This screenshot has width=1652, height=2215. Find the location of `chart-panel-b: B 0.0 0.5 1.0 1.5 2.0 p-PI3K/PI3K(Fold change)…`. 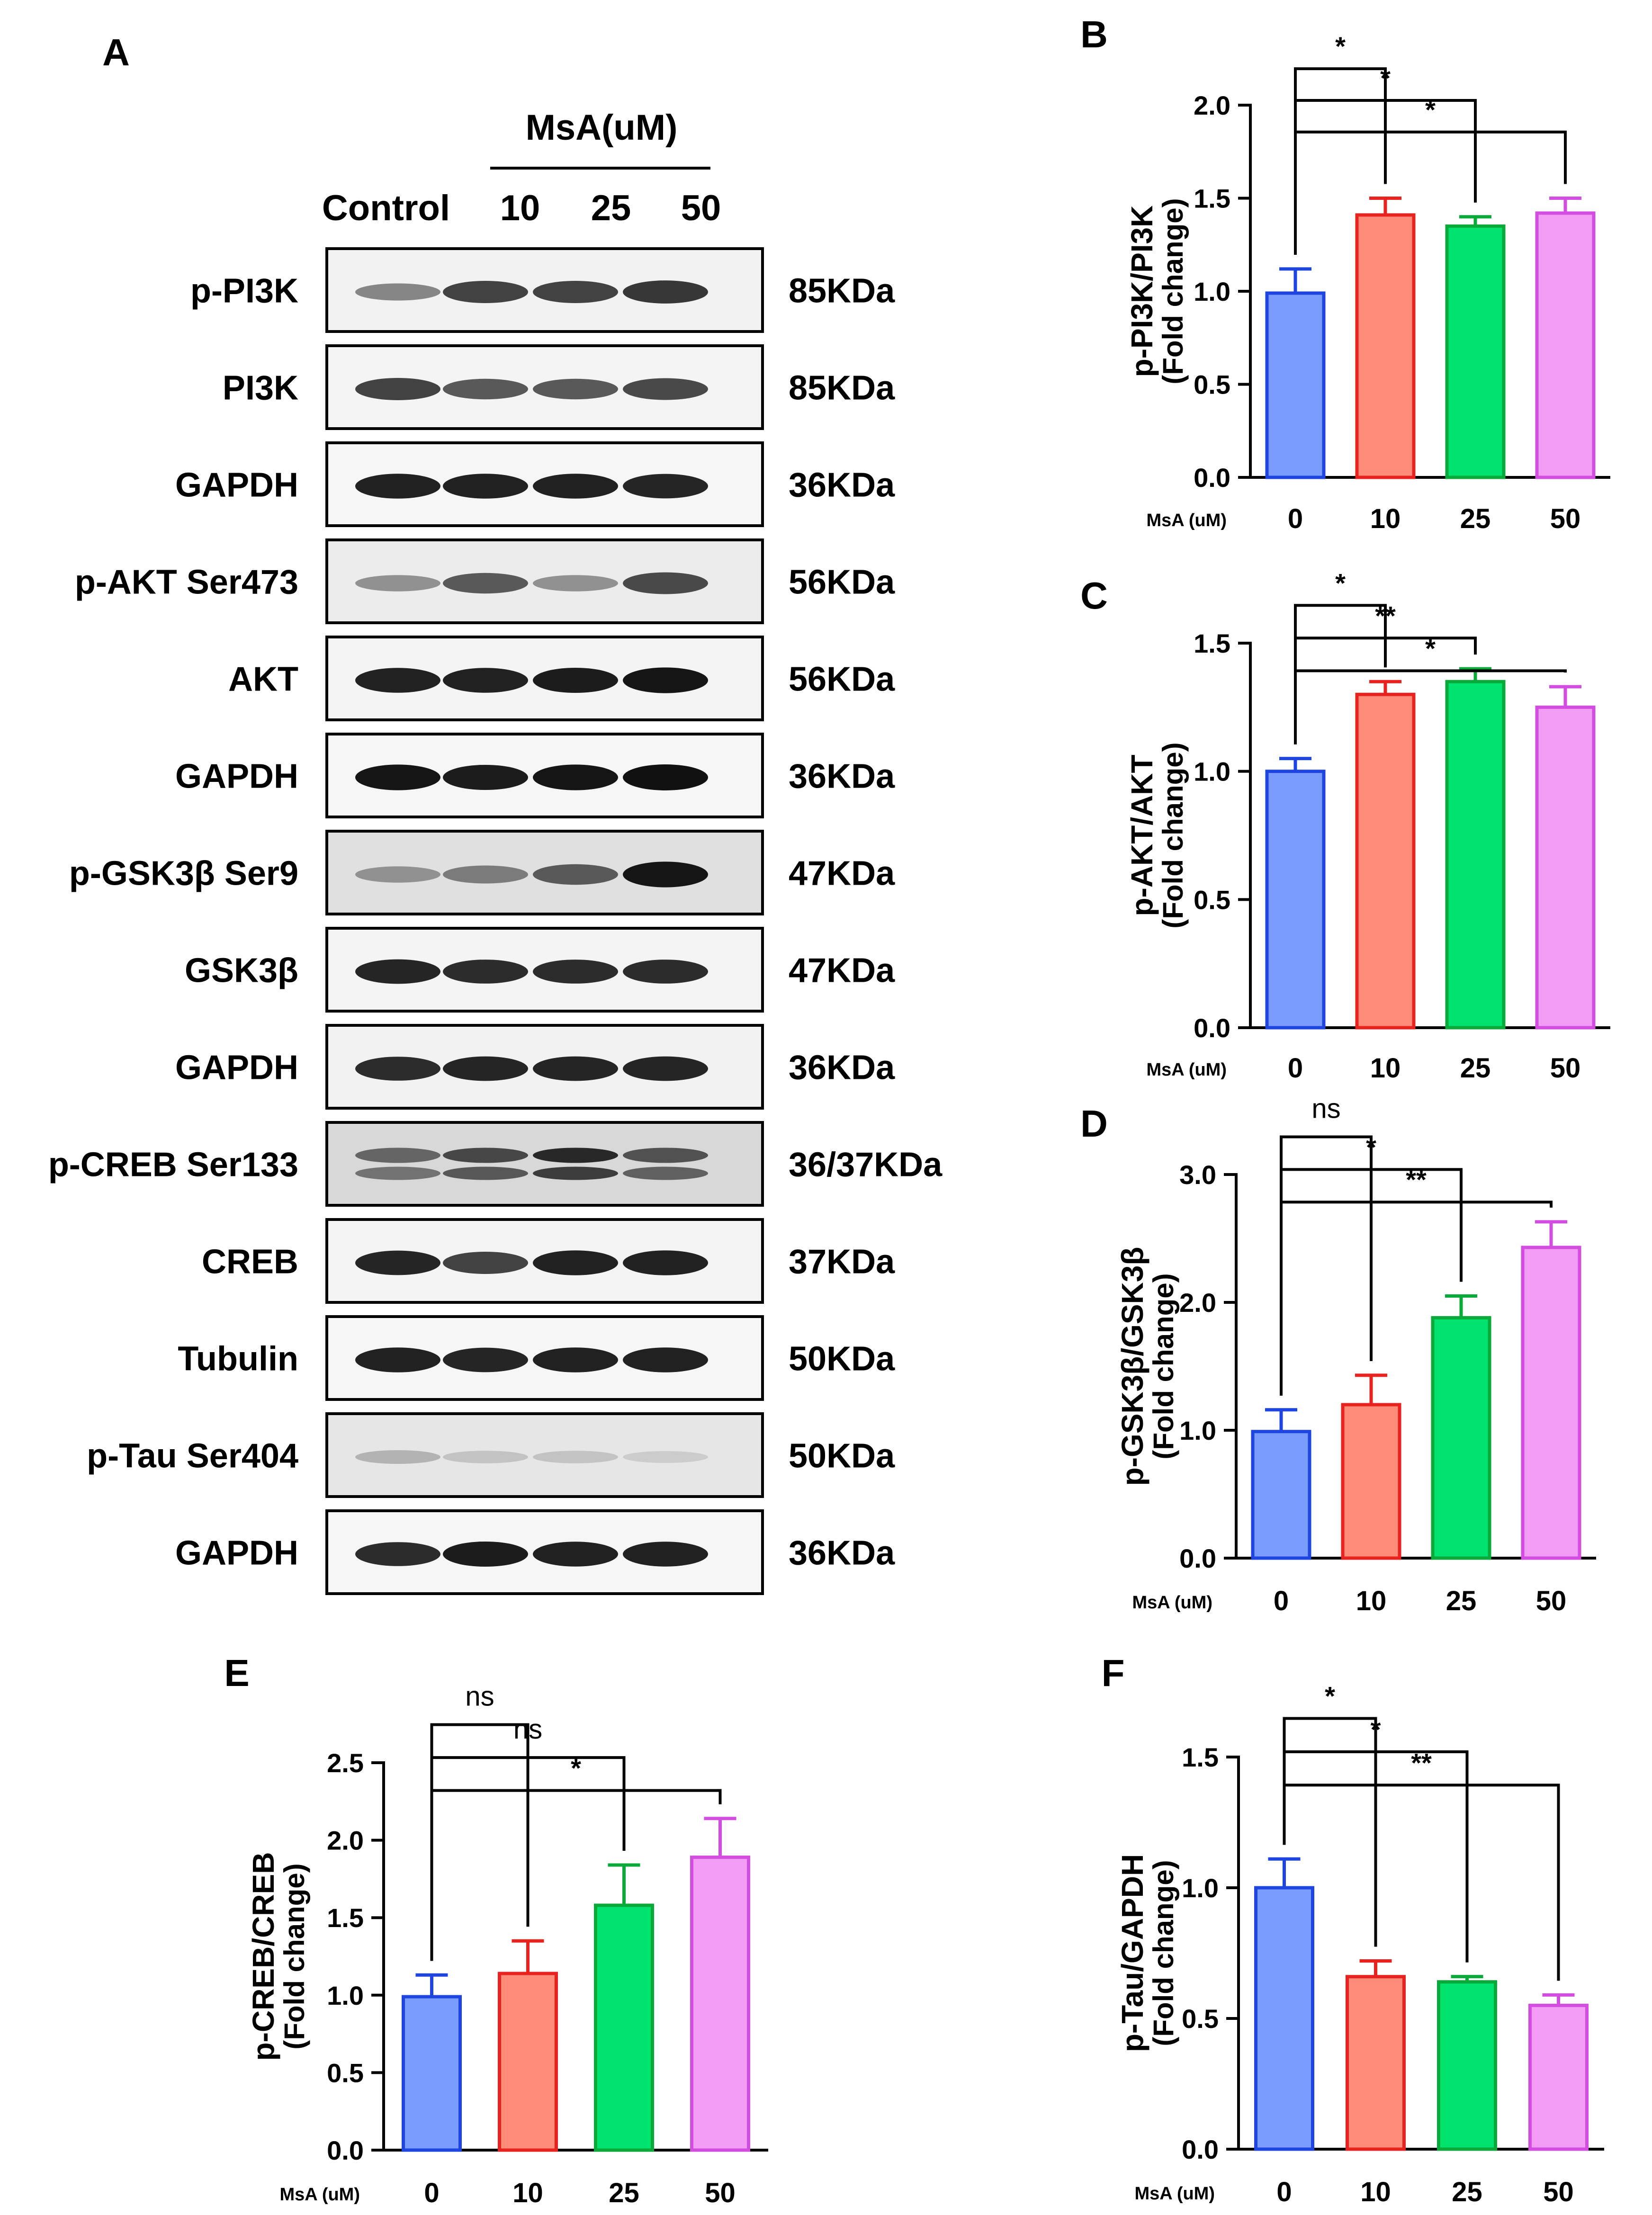

chart-panel-b: B 0.0 0.5 1.0 1.5 2.0 p-PI3K/PI3K(Fold change)… is located at coordinates (1345, 273).